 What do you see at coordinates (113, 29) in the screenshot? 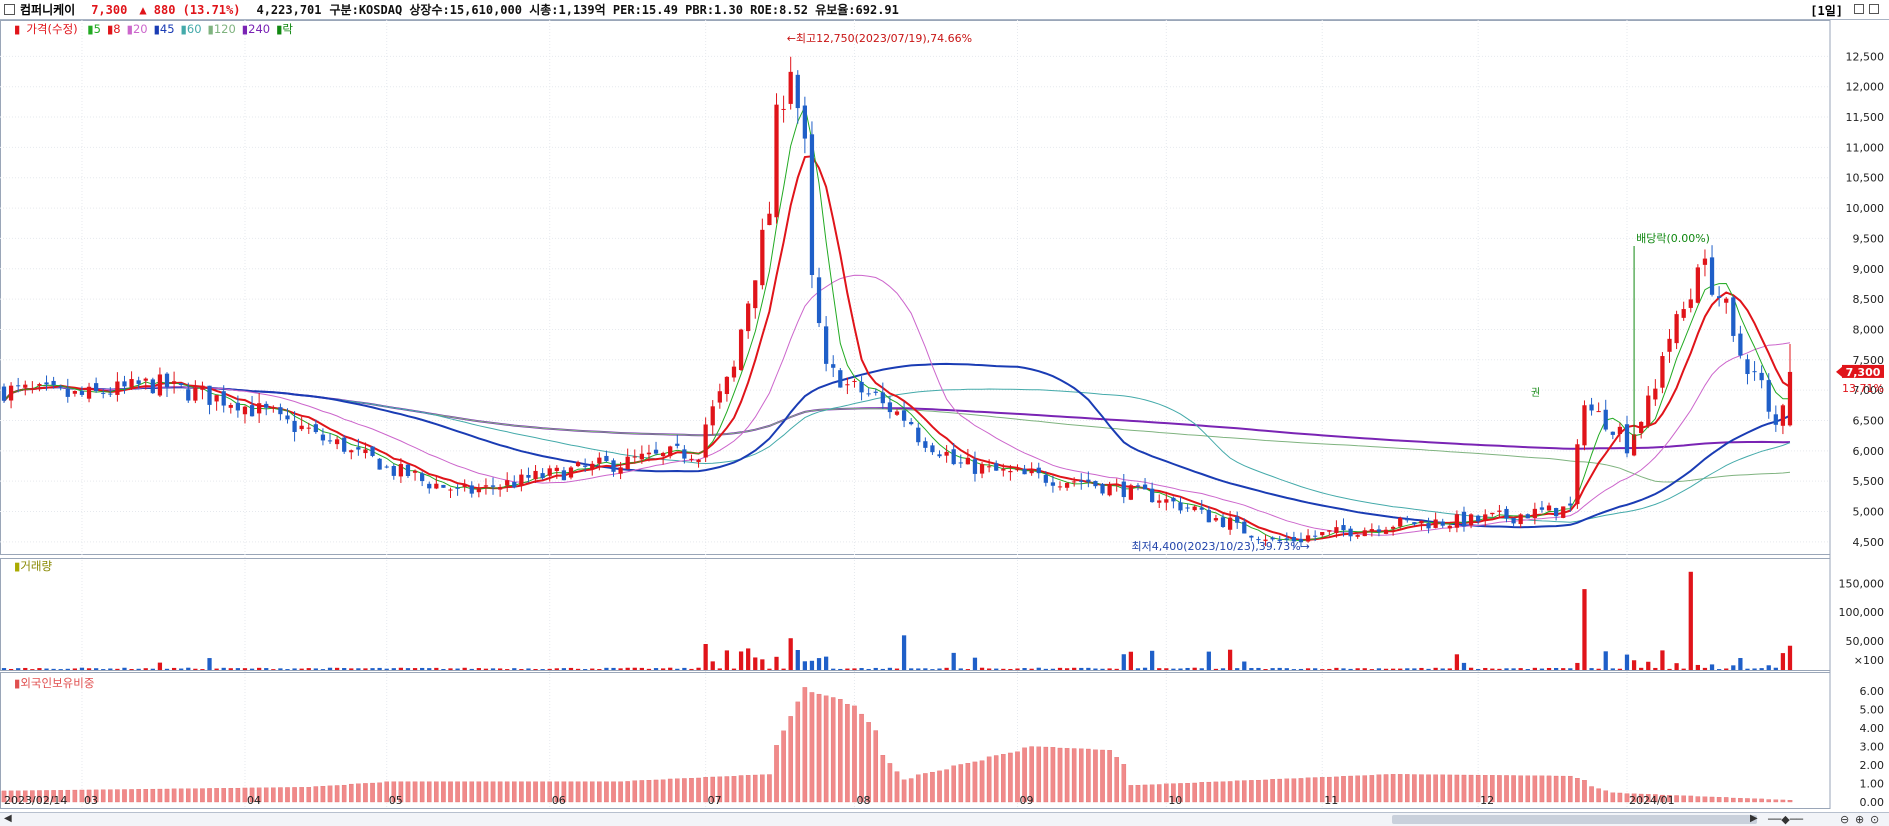
I see `legend-item-1: ▮8` at bounding box center [113, 29].